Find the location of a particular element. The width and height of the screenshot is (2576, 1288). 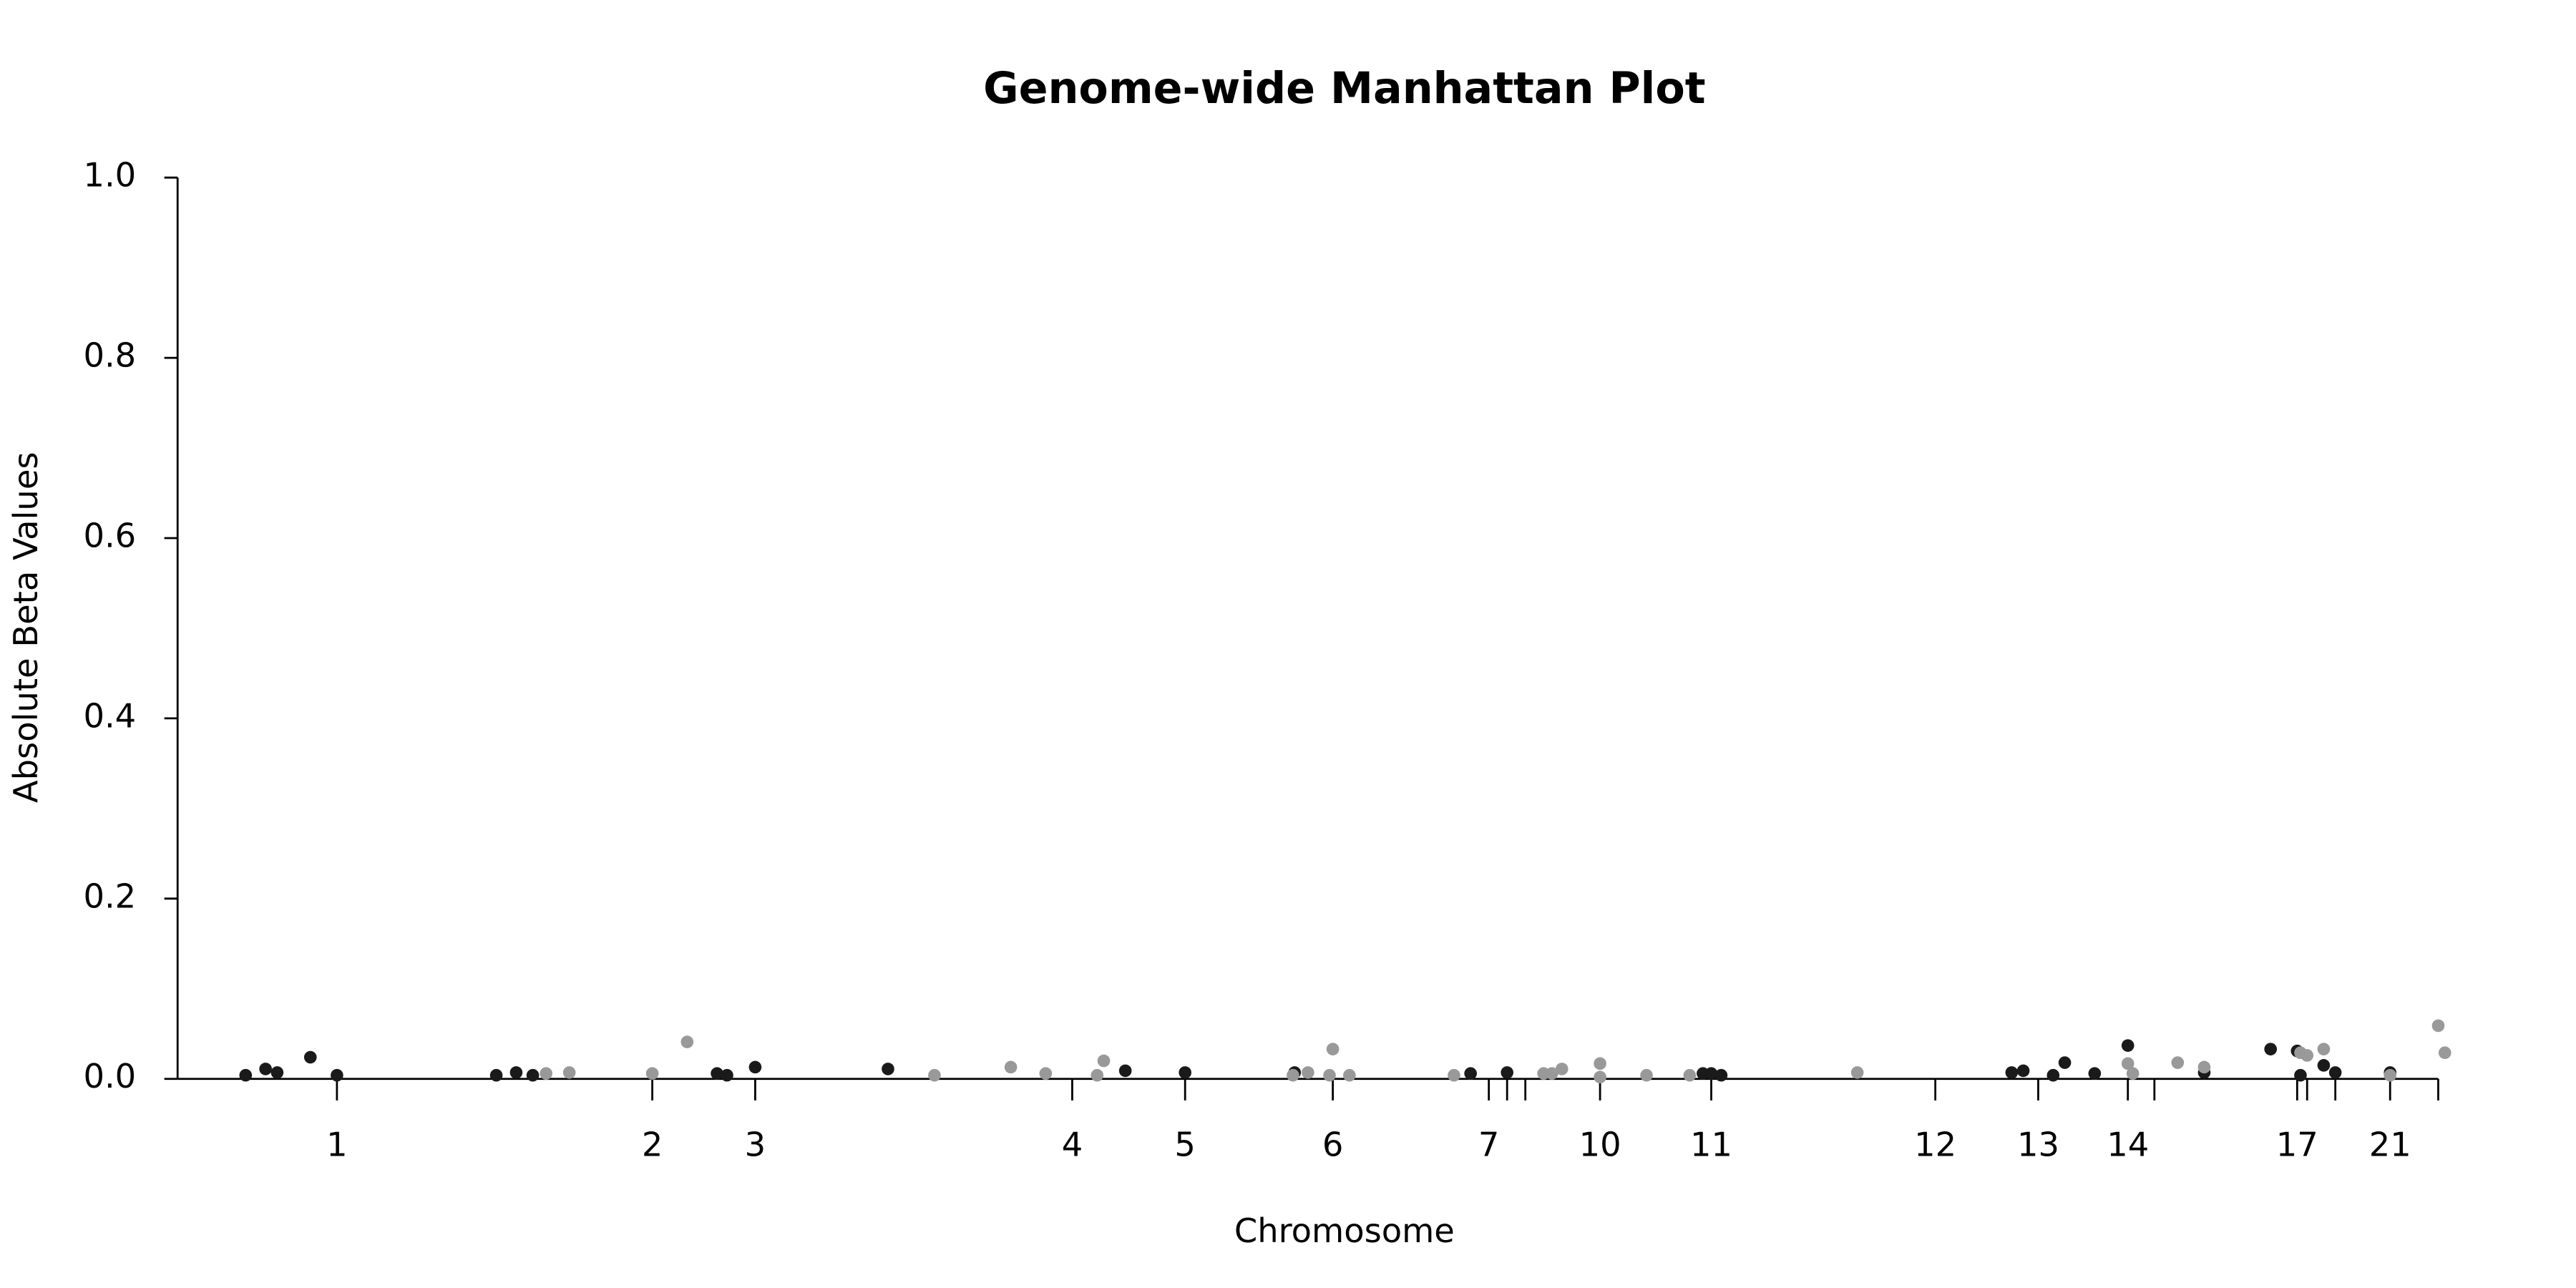

x-tick-label: 5 is located at coordinates (1185, 1144).